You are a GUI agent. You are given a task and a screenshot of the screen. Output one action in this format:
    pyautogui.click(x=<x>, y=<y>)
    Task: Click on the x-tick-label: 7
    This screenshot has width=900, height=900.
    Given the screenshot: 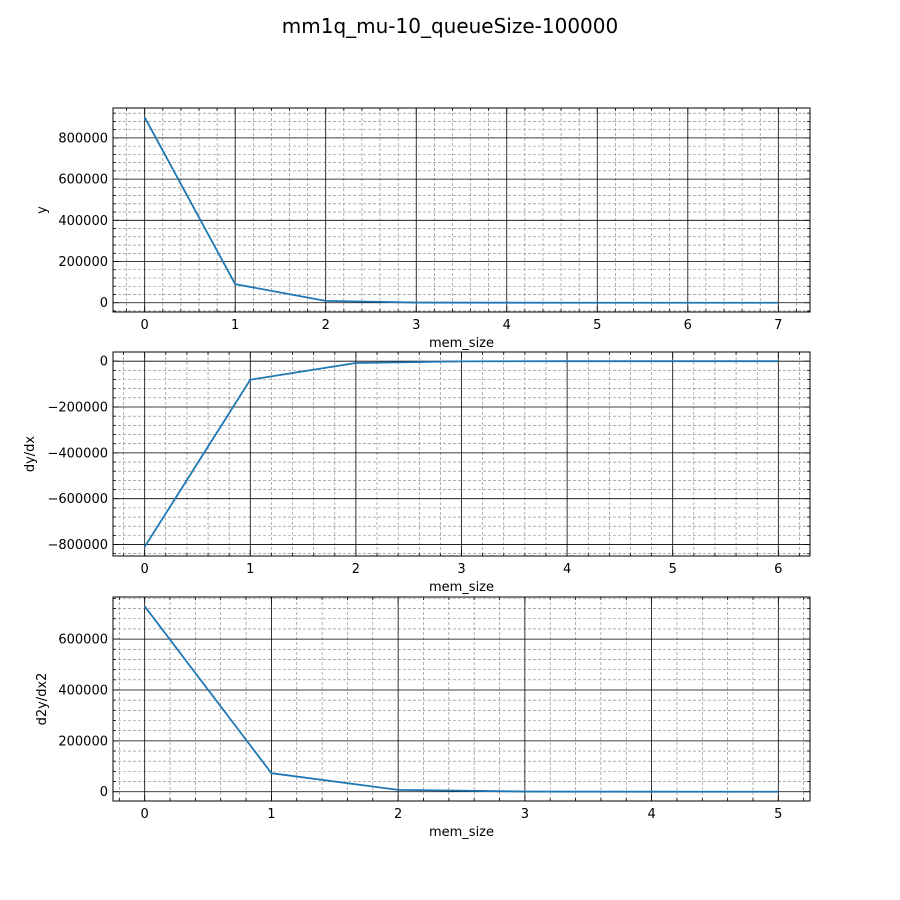 What is the action you would take?
    pyautogui.click(x=778, y=325)
    